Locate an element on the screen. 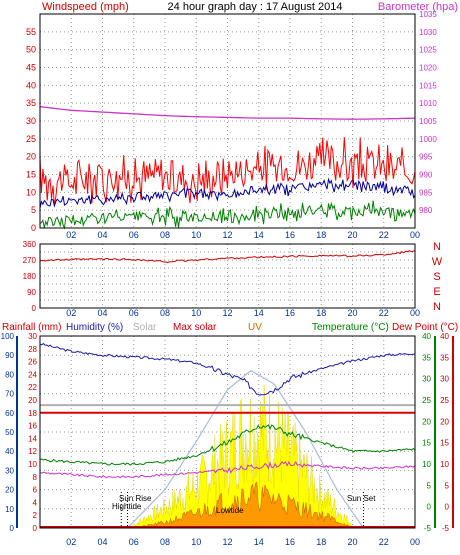 This screenshot has width=460, height=555. rainfall-y-tick-label: 40 is located at coordinates (9, 451).